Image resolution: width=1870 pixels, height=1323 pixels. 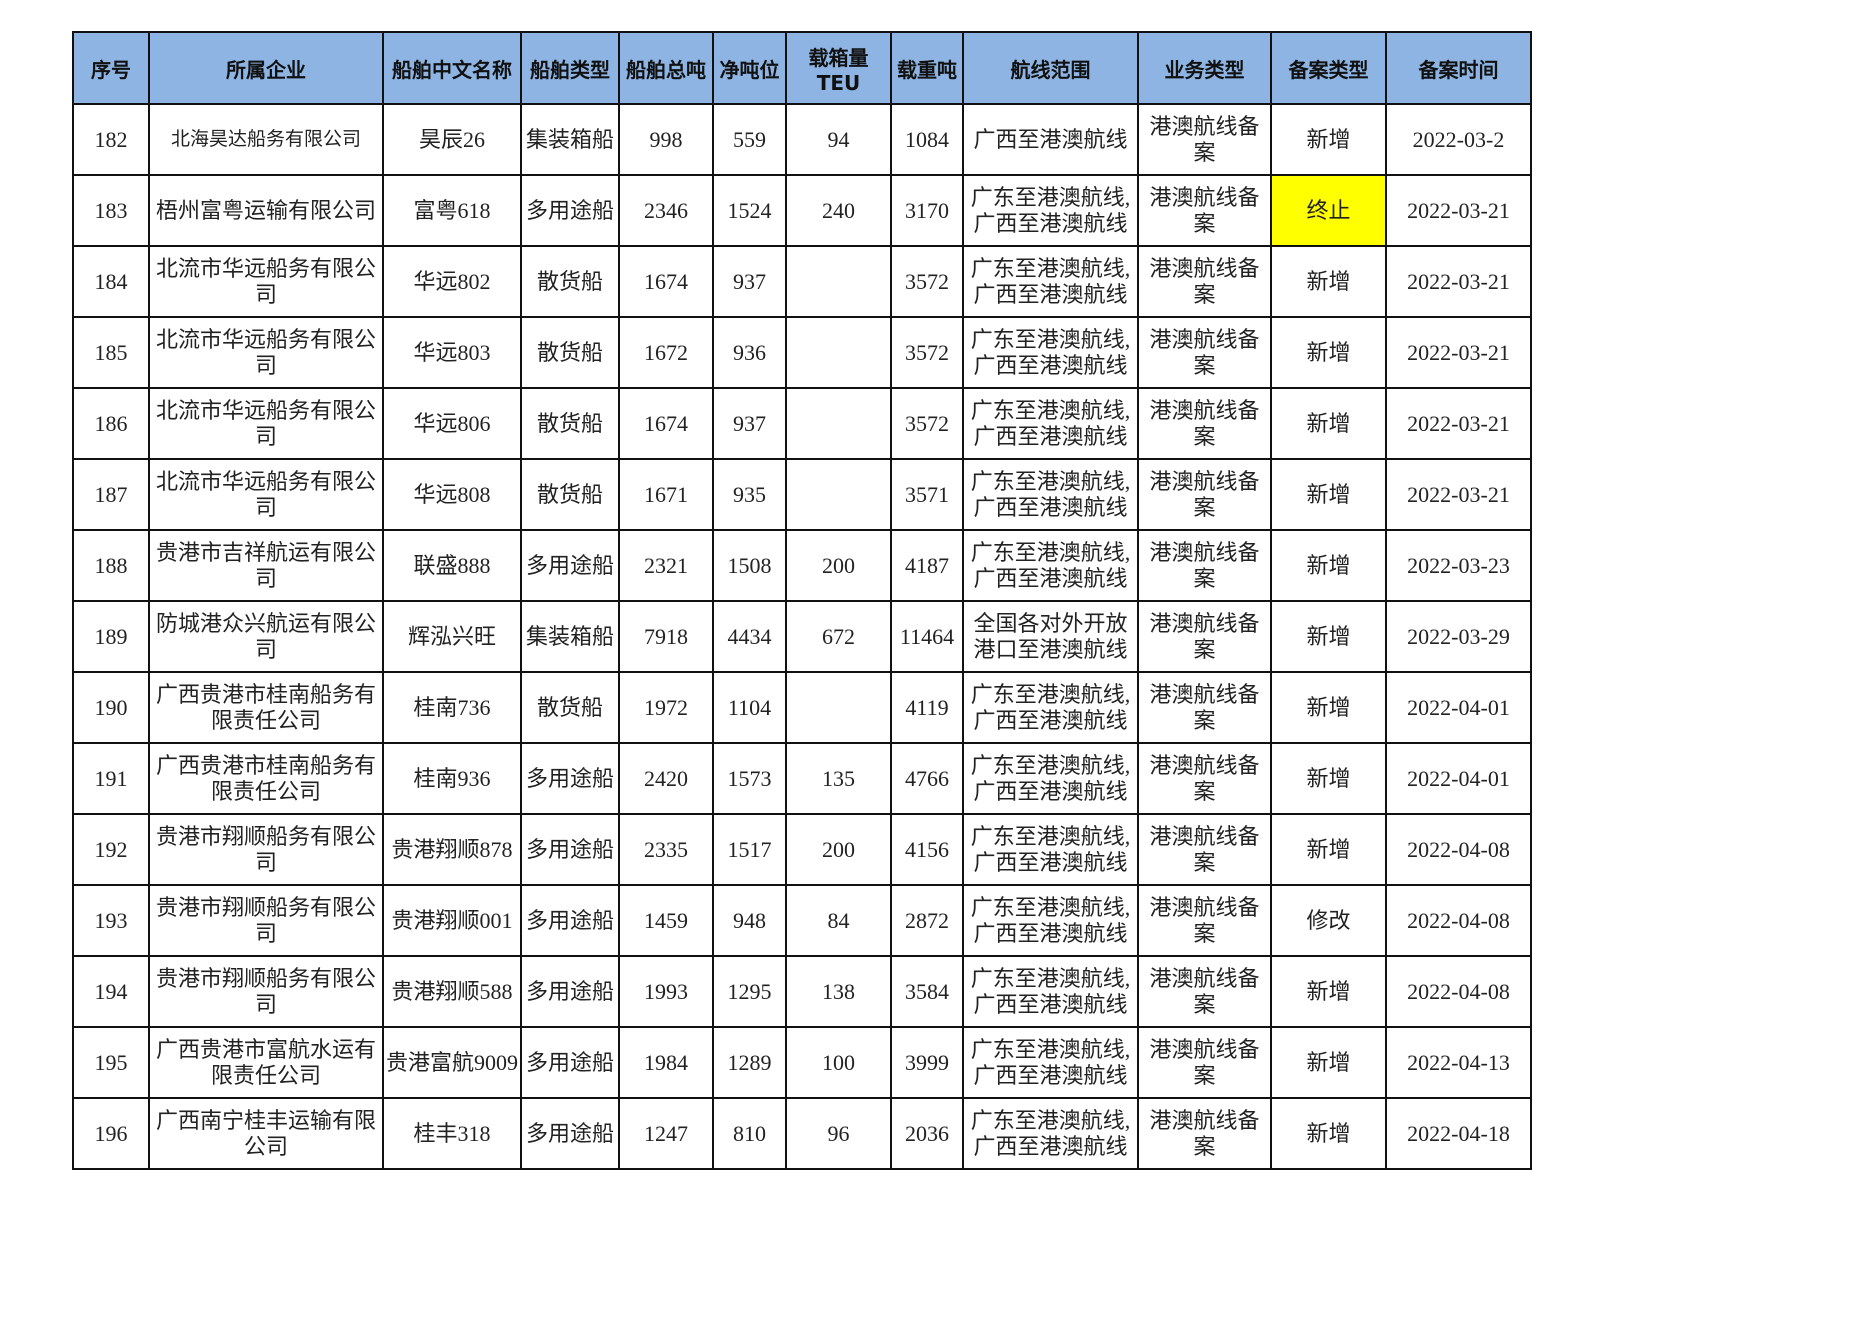 I want to click on cell-net-tonnage: 948, so click(x=749, y=920).